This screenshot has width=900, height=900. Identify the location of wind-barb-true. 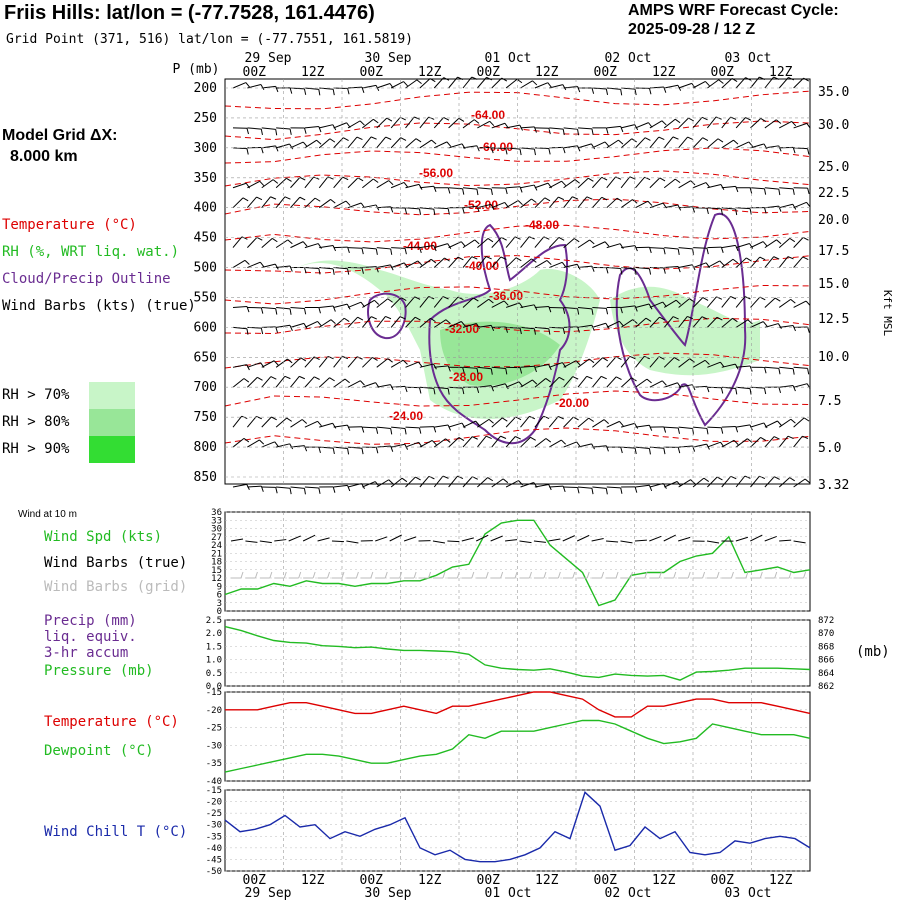
(669, 538).